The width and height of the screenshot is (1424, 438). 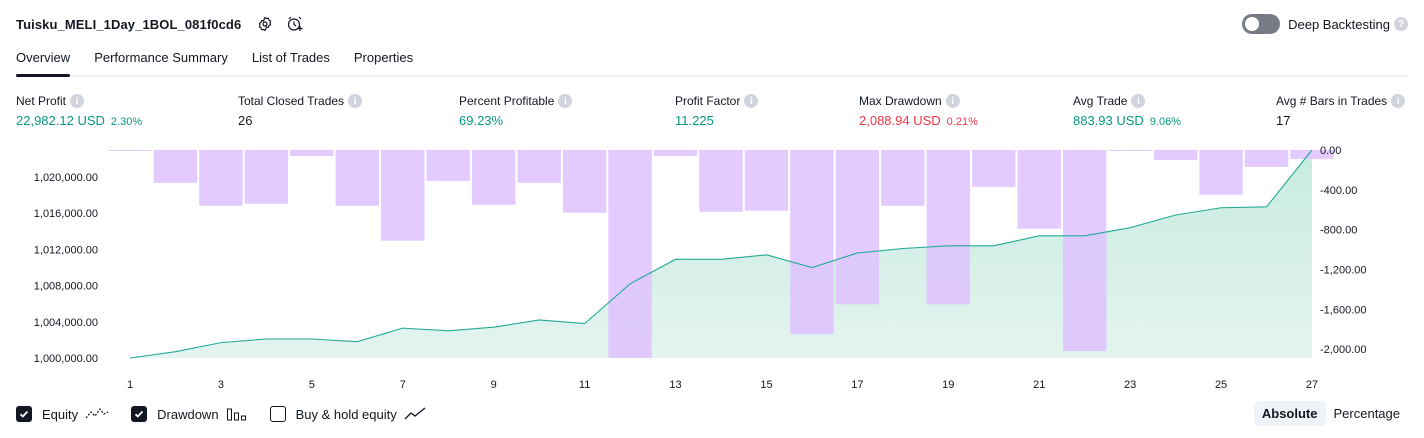 What do you see at coordinates (66, 214) in the screenshot?
I see `left-axis-tick-label: 1,016,000.00` at bounding box center [66, 214].